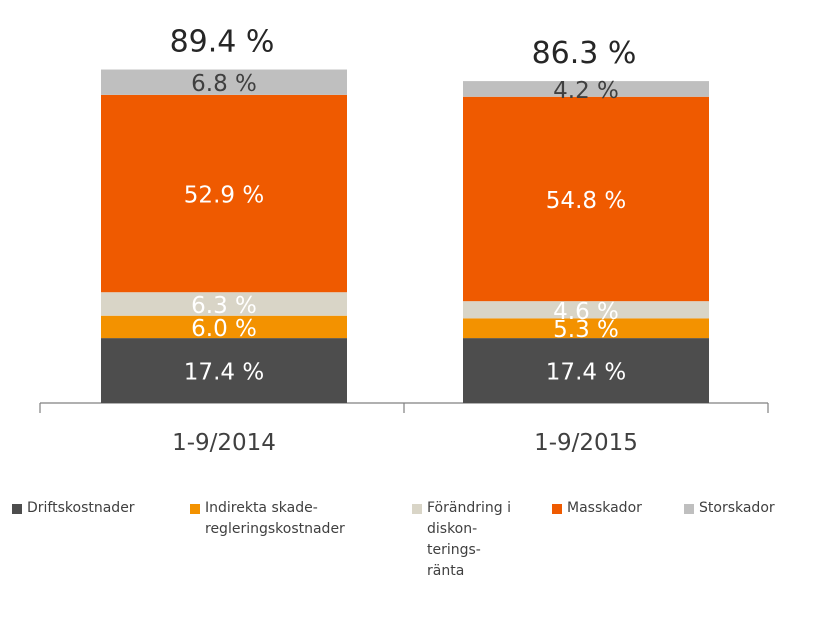 This screenshot has height=621, width=817. I want to click on legend-label: Storskador, so click(737, 508).